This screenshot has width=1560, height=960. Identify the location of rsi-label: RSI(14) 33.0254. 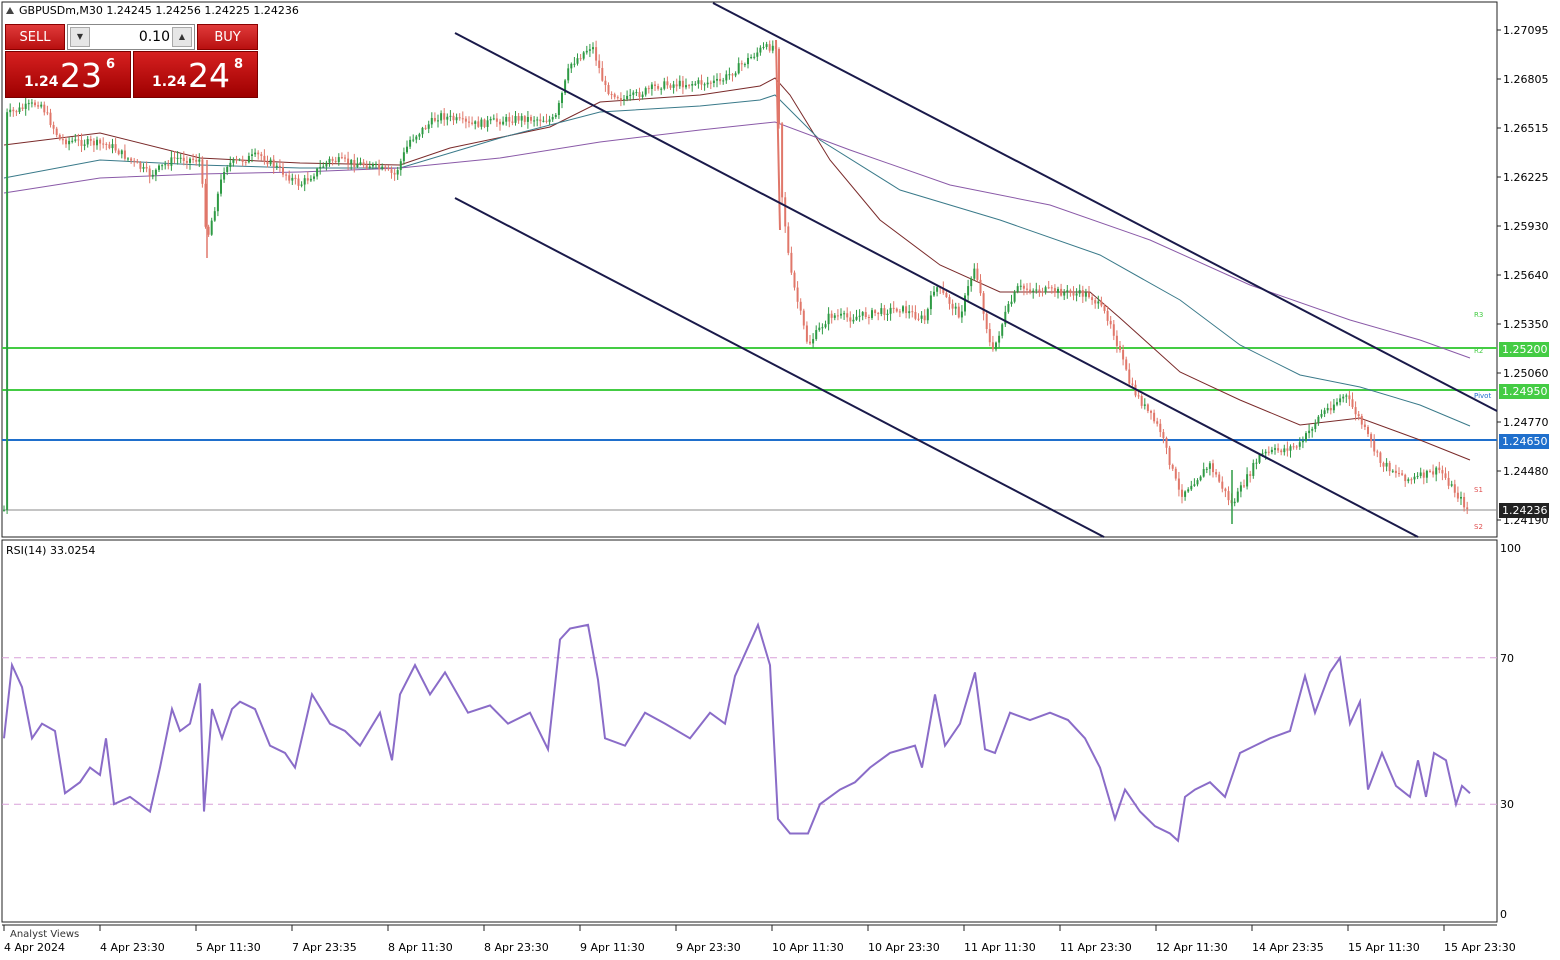
(51, 550).